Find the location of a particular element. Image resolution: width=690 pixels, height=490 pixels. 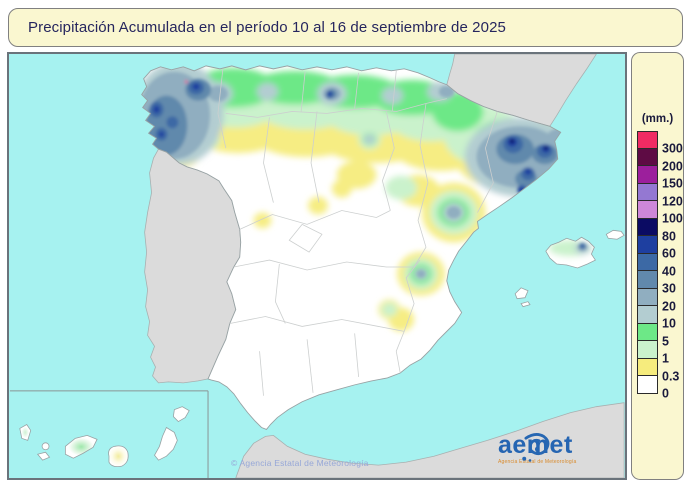

legend-row: 100 is located at coordinates (660, 212).